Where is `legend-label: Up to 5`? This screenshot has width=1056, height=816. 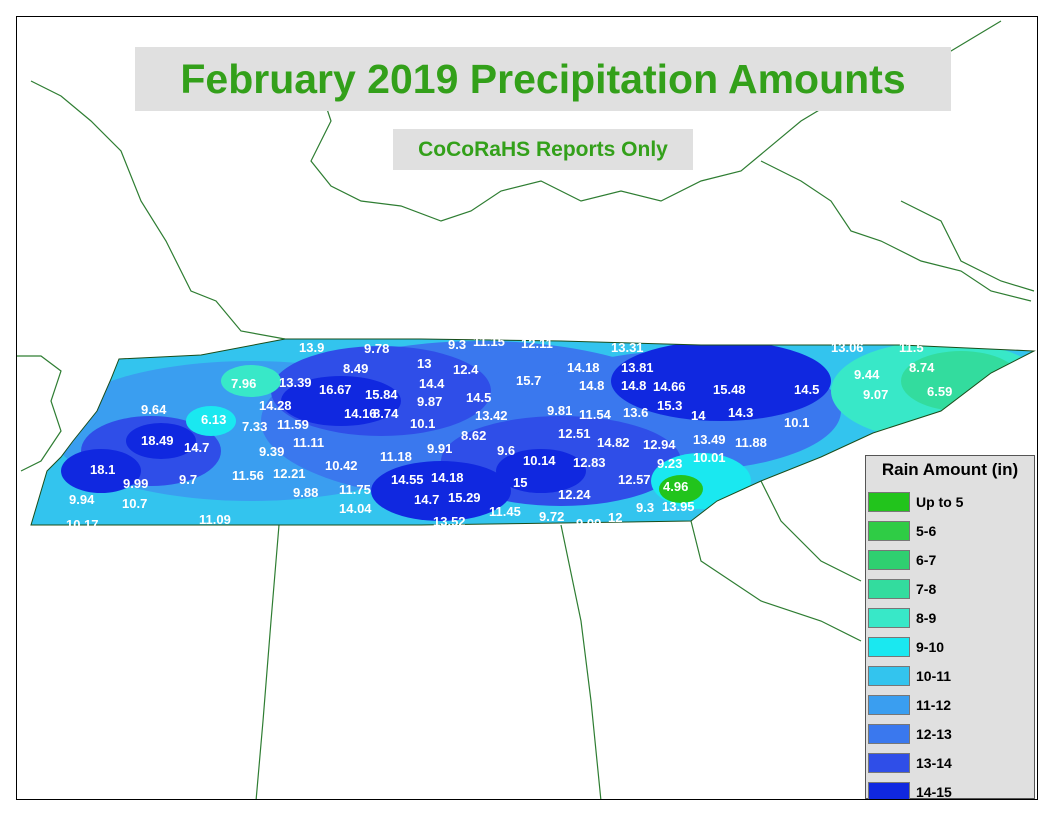 legend-label: Up to 5 is located at coordinates (940, 502).